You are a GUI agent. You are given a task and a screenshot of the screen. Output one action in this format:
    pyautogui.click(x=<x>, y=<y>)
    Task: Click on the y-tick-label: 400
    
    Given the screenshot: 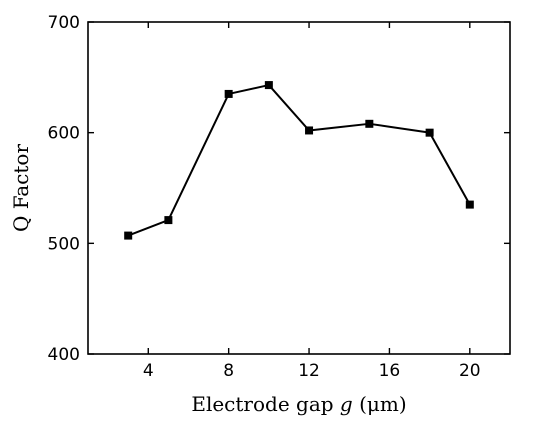 What is the action you would take?
    pyautogui.click(x=64, y=355)
    